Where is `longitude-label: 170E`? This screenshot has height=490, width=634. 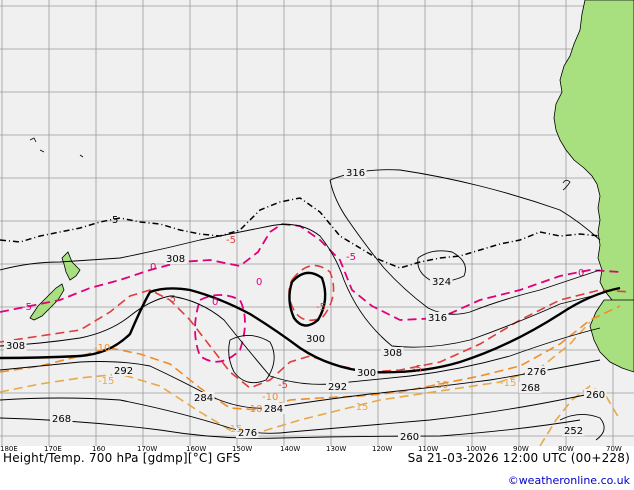 longitude-label: 170E is located at coordinates (53, 449).